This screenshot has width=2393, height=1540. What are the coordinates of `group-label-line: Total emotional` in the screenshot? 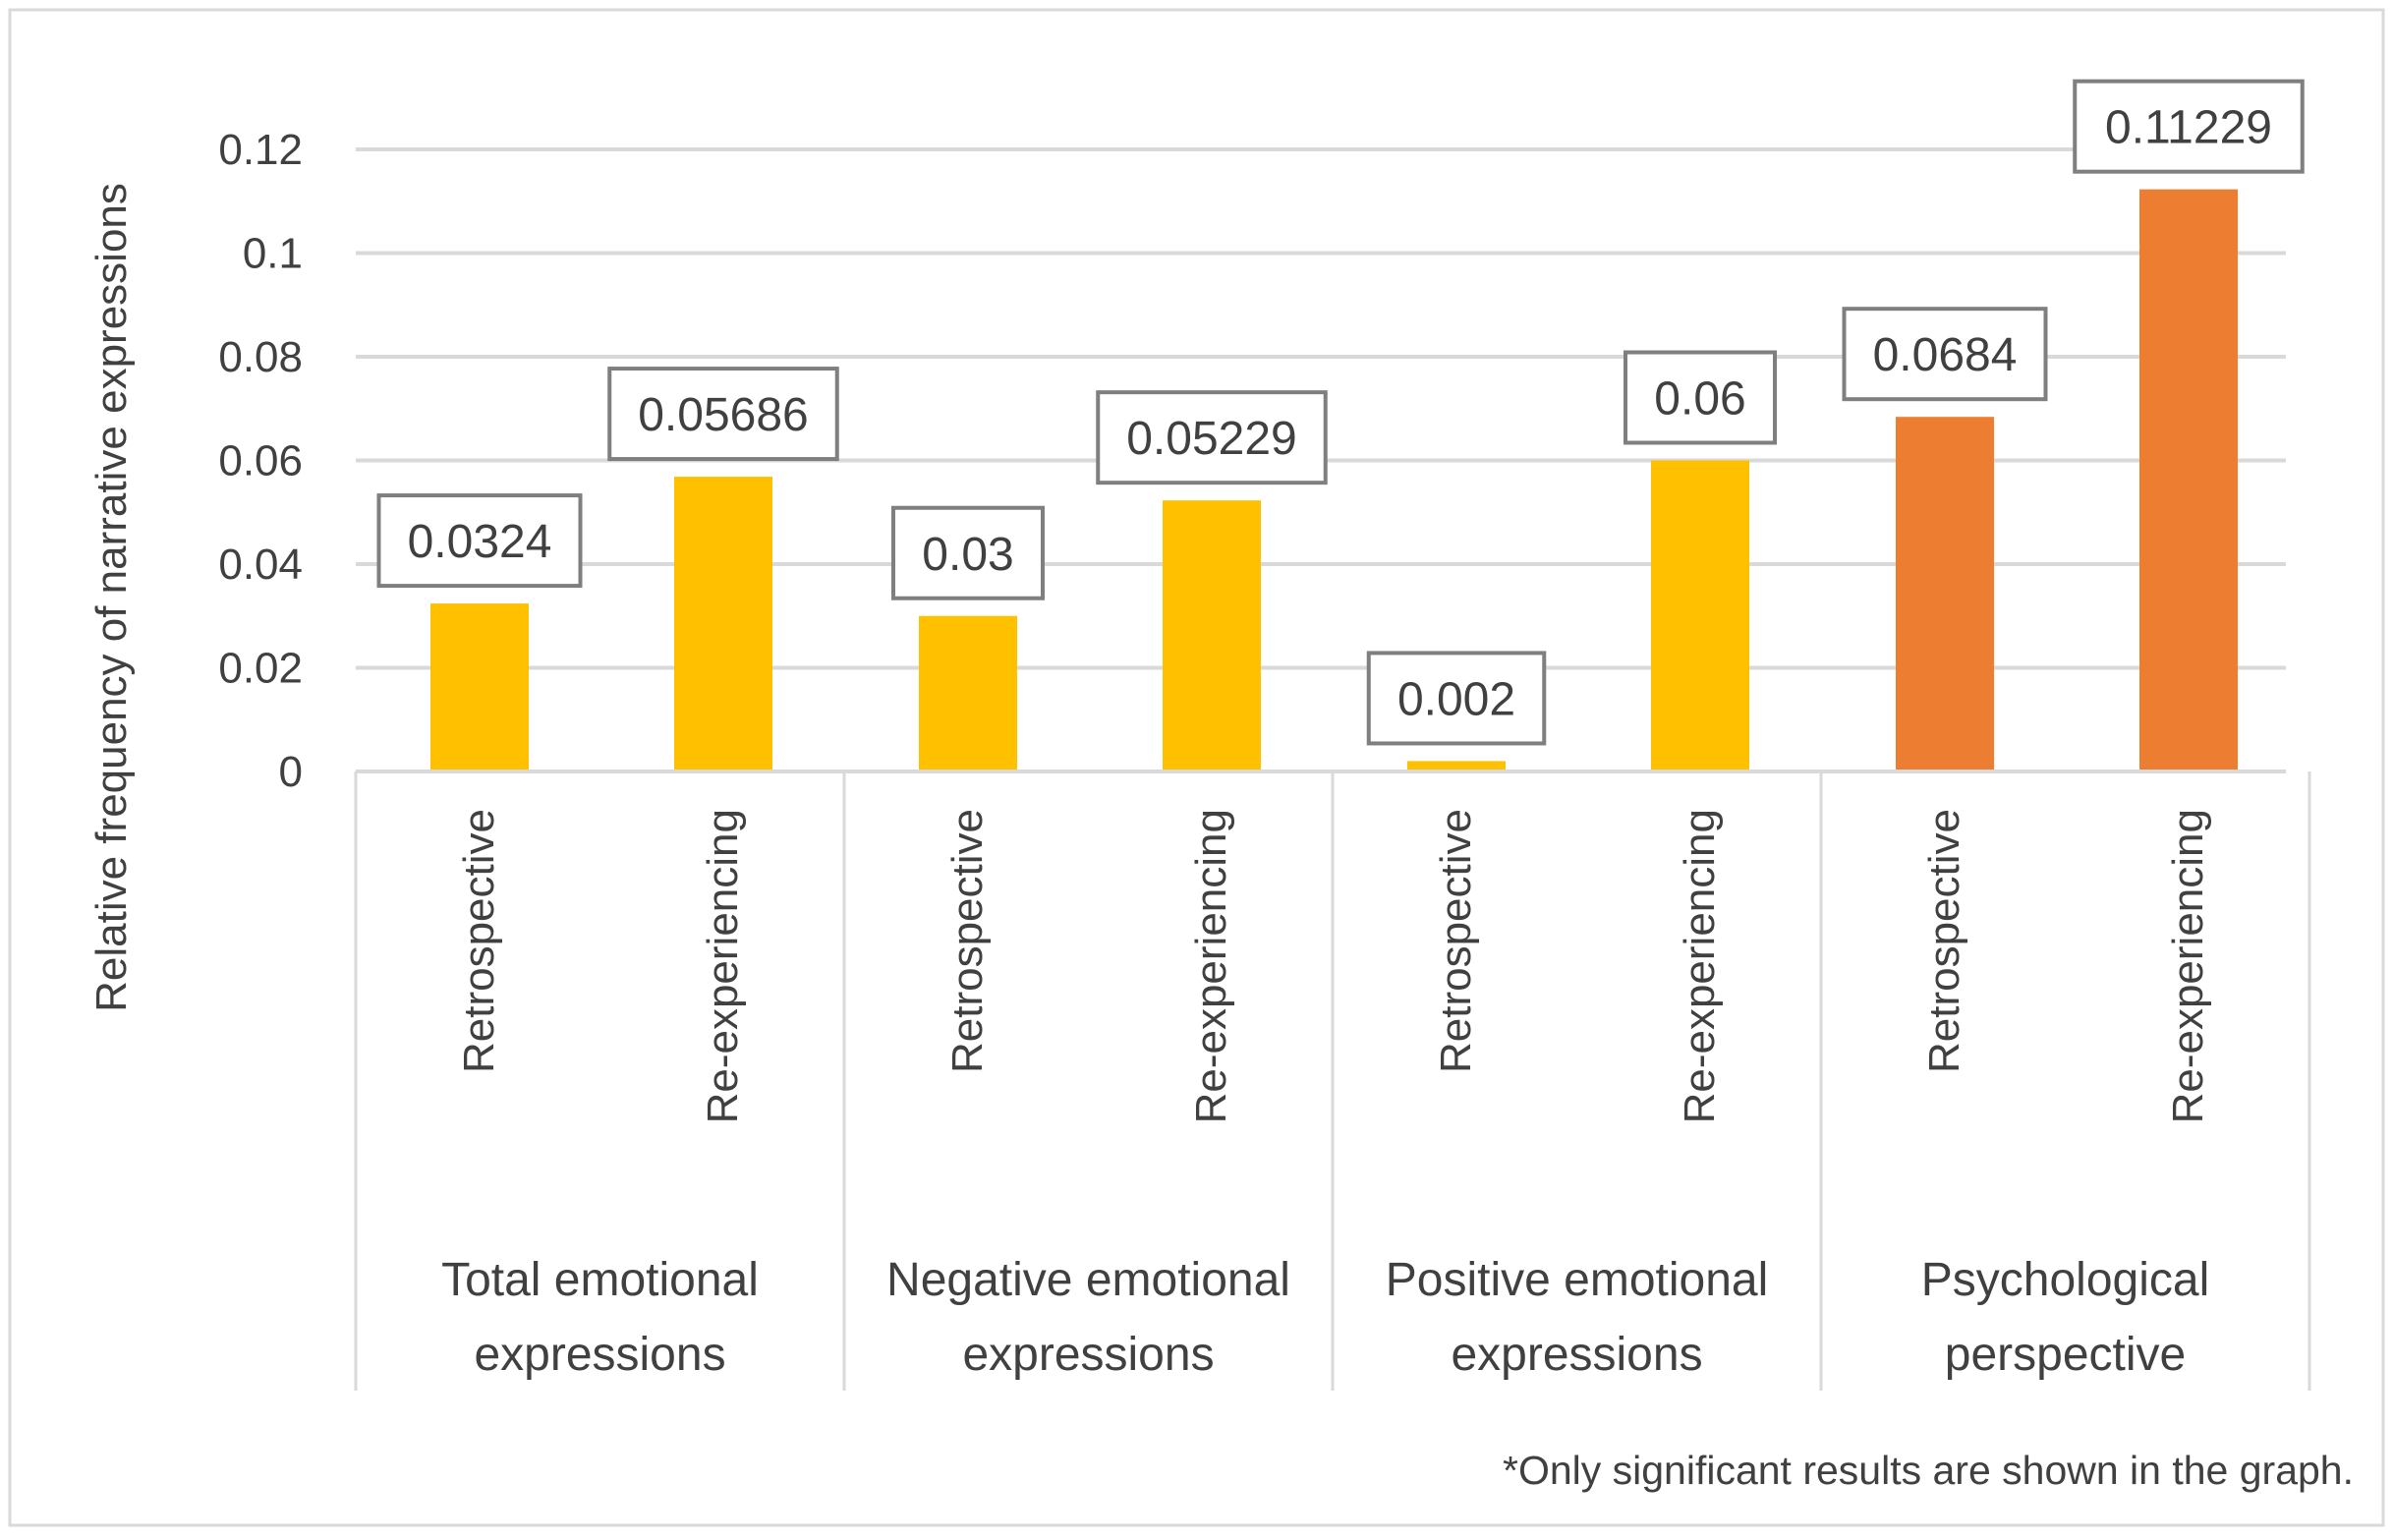 It's located at (600, 1280).